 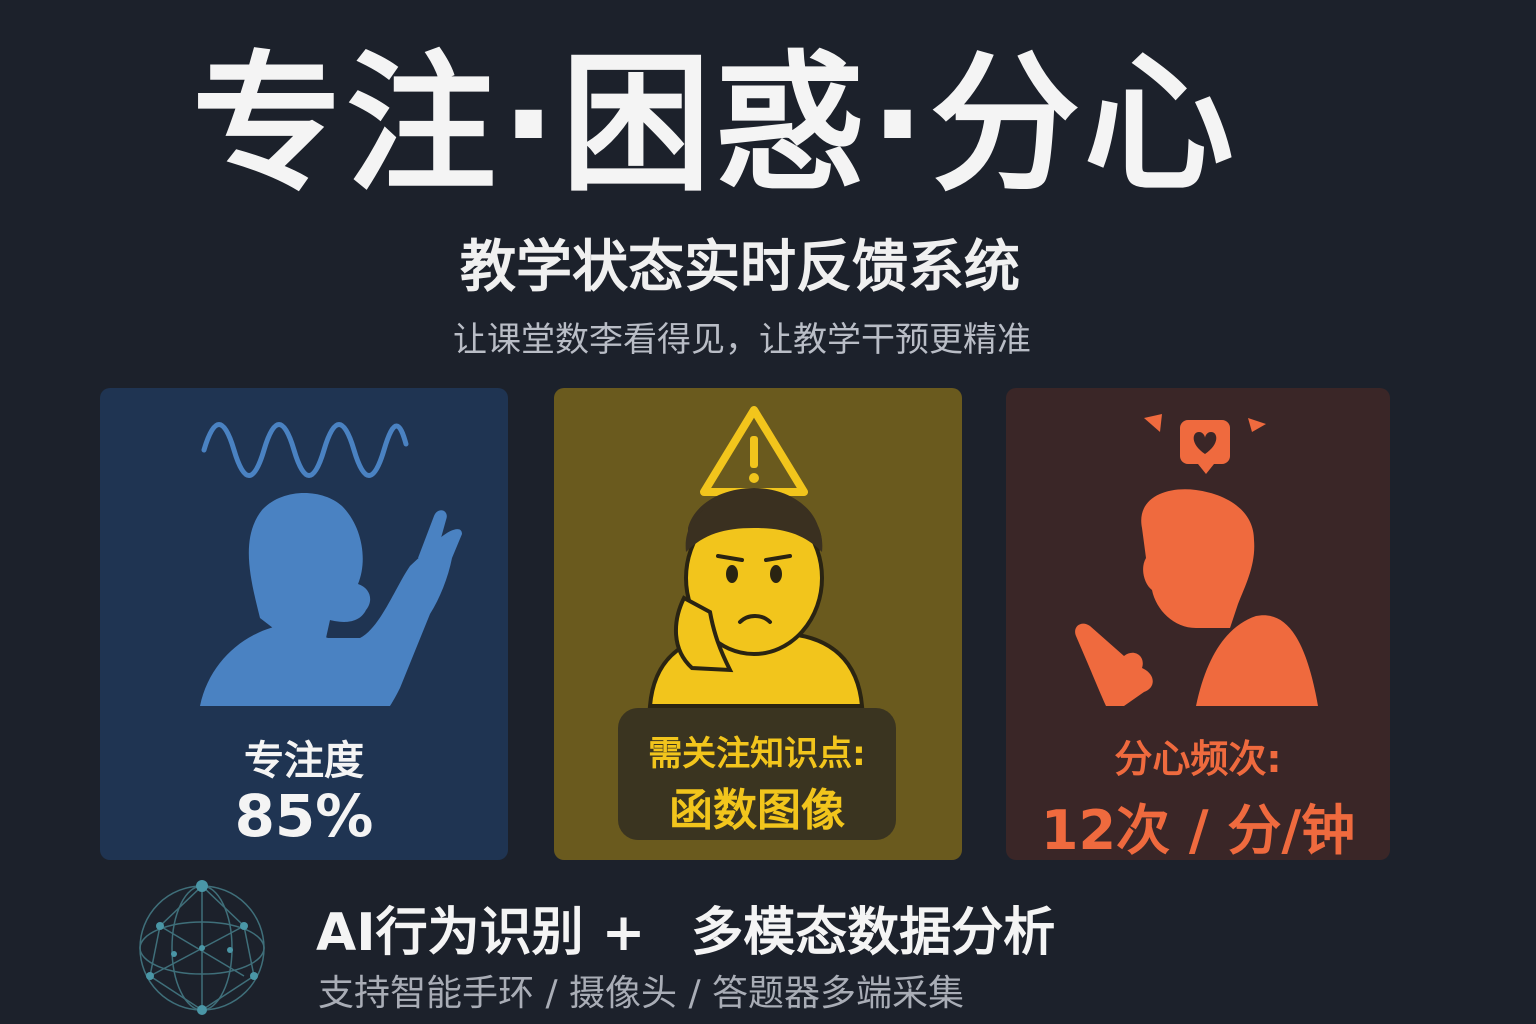 I want to click on footer-subtext: 支持智能手环 / 摄像头 / 答题器多端采集, so click(x=641, y=993).